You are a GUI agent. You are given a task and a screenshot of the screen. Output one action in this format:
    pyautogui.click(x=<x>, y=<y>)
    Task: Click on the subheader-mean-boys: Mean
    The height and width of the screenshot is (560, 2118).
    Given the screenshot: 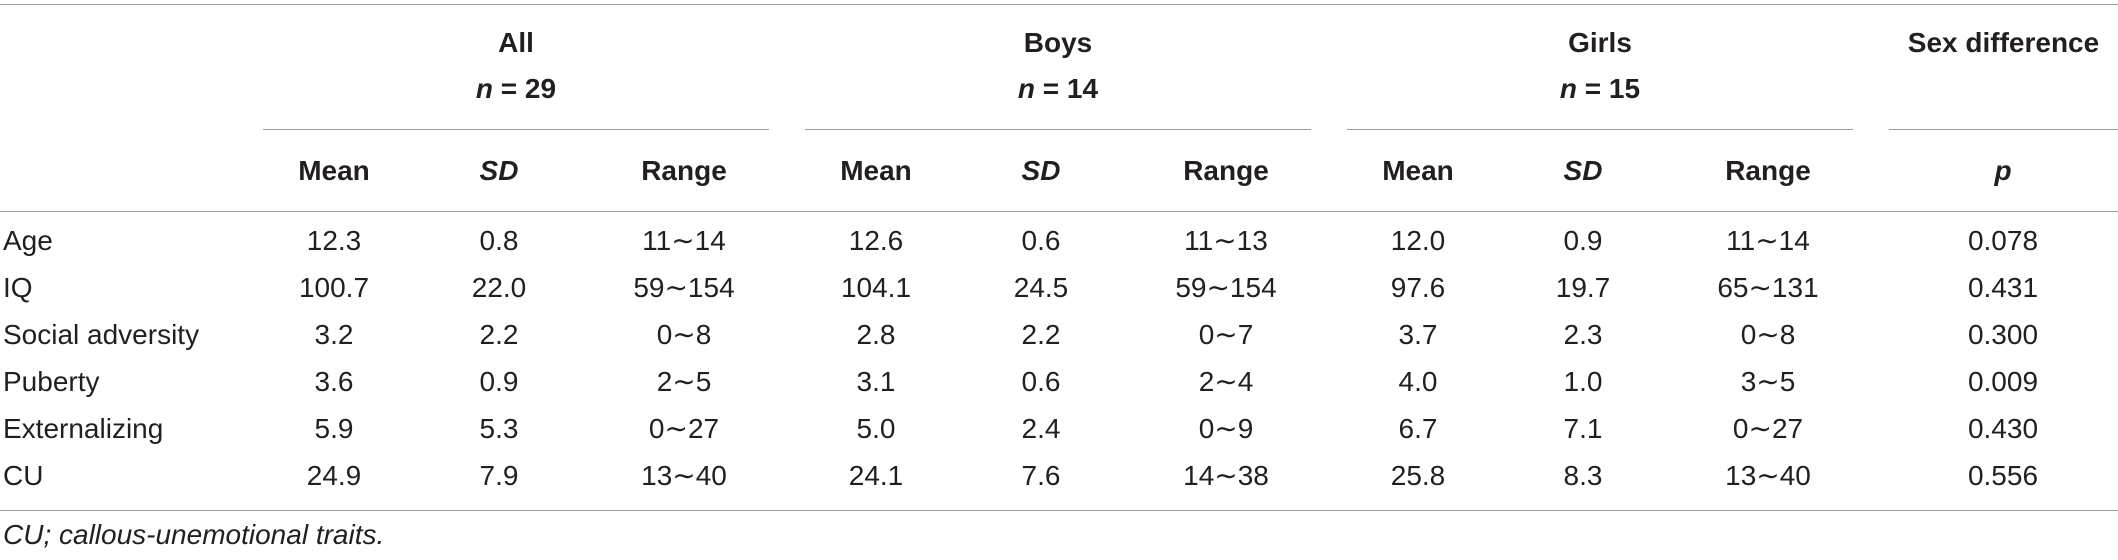 What is the action you would take?
    pyautogui.click(x=876, y=170)
    